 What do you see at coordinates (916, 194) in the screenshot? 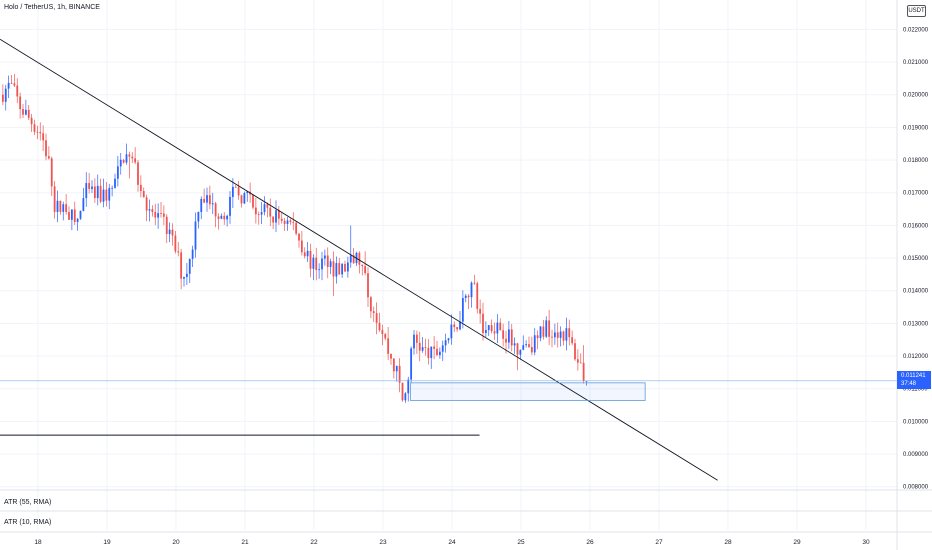
I see `y-tick-label: 0.017000` at bounding box center [916, 194].